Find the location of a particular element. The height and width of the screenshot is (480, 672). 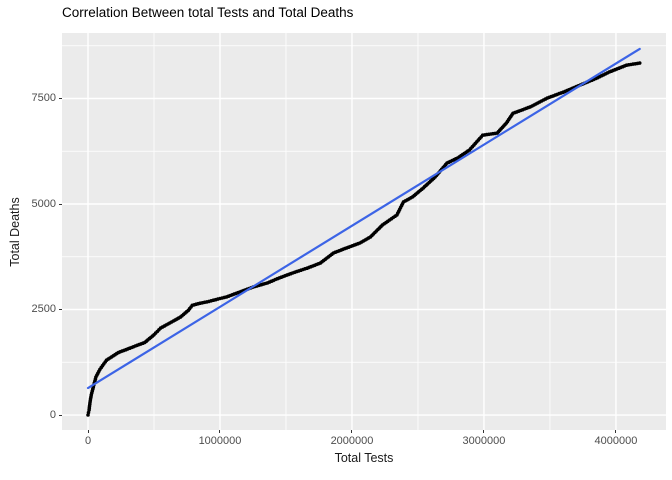

y-axis-title: Total Deaths is located at coordinates (15, 232).